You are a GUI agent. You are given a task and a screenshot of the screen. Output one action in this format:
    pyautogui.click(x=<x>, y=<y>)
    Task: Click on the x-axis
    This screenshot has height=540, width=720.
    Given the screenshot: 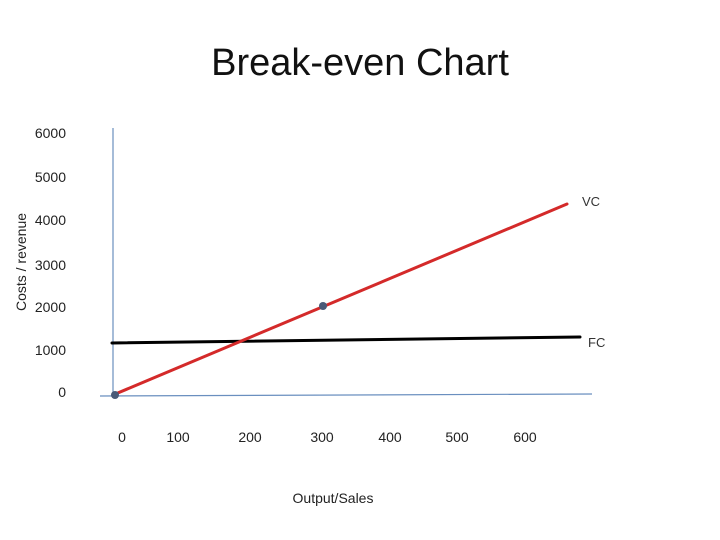 What is the action you would take?
    pyautogui.click(x=346, y=395)
    